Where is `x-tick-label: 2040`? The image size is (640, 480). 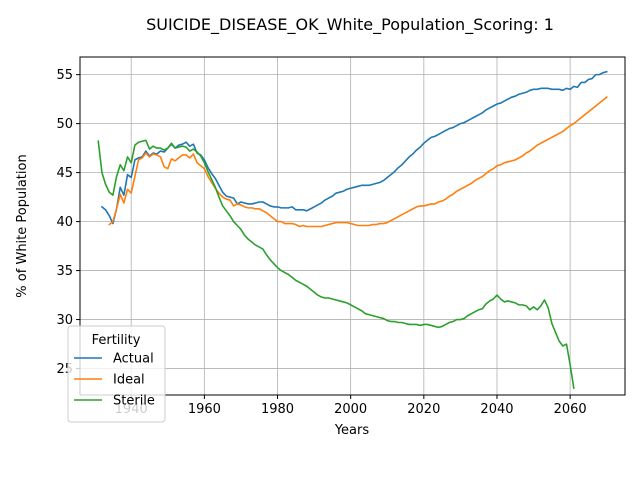
x-tick-label: 2040 is located at coordinates (496, 409).